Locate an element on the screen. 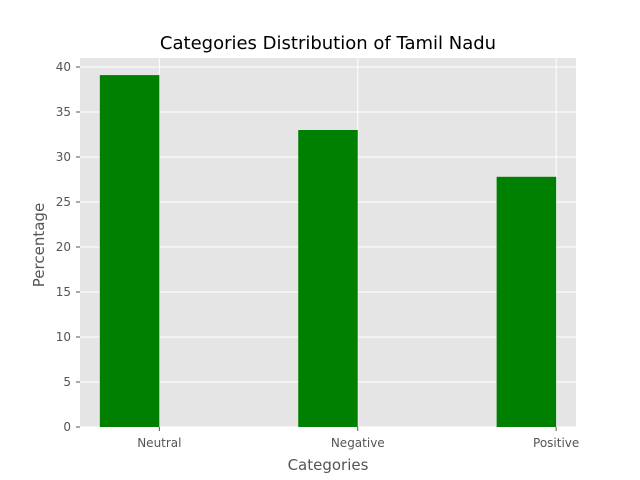 The height and width of the screenshot is (480, 640). y-tick-label: 35 is located at coordinates (63, 112).